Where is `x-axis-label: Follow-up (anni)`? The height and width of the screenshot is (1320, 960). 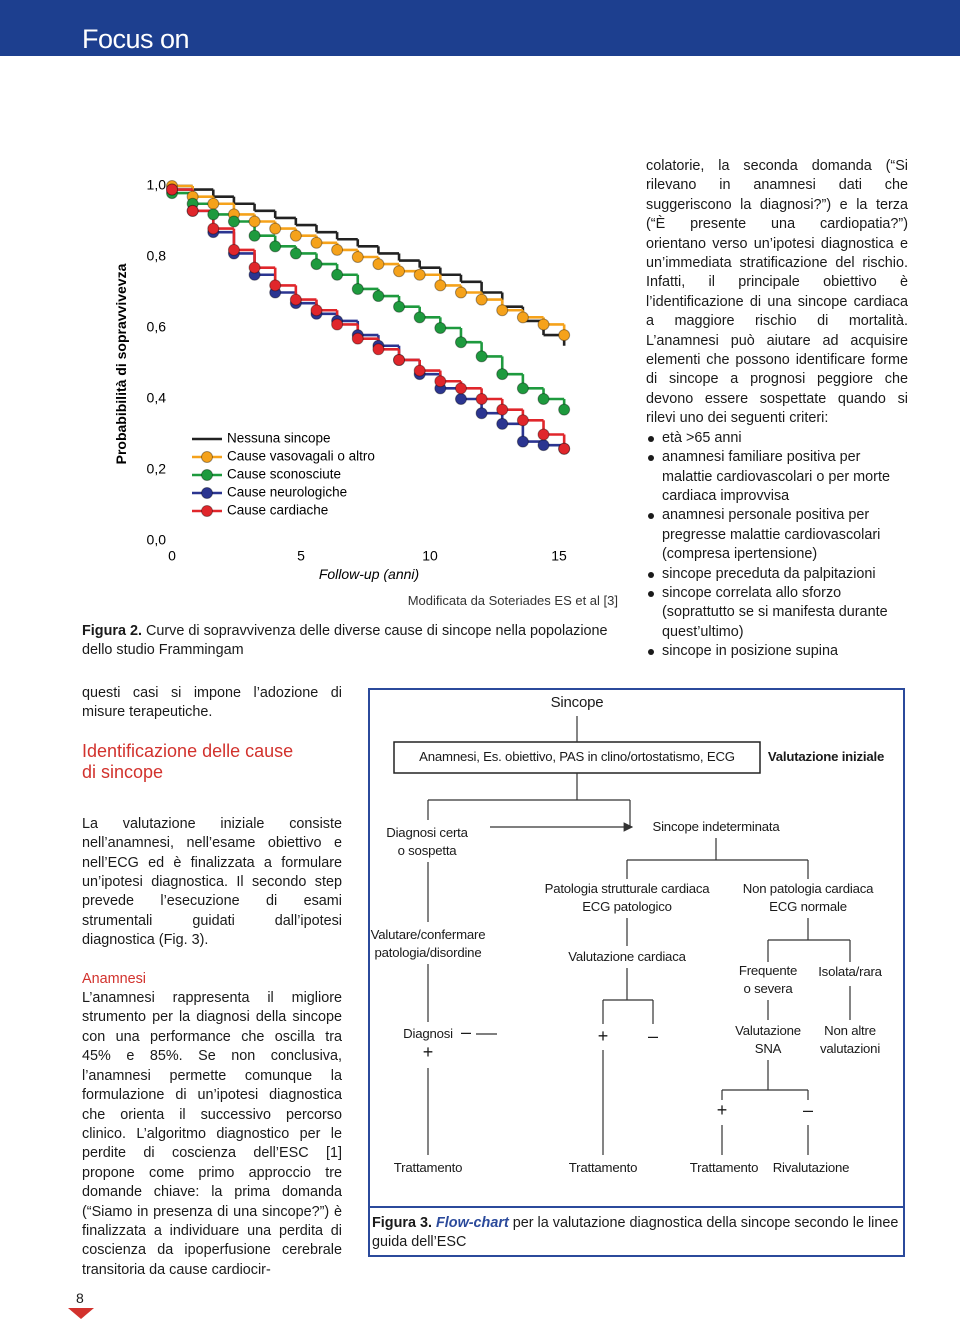
x-axis-label: Follow-up (anni) is located at coordinates (369, 574).